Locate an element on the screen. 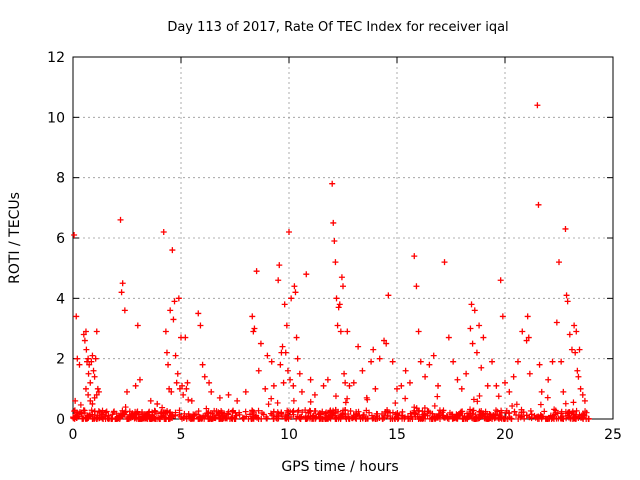  y-tick-label-4: 8 is located at coordinates (60, 179).